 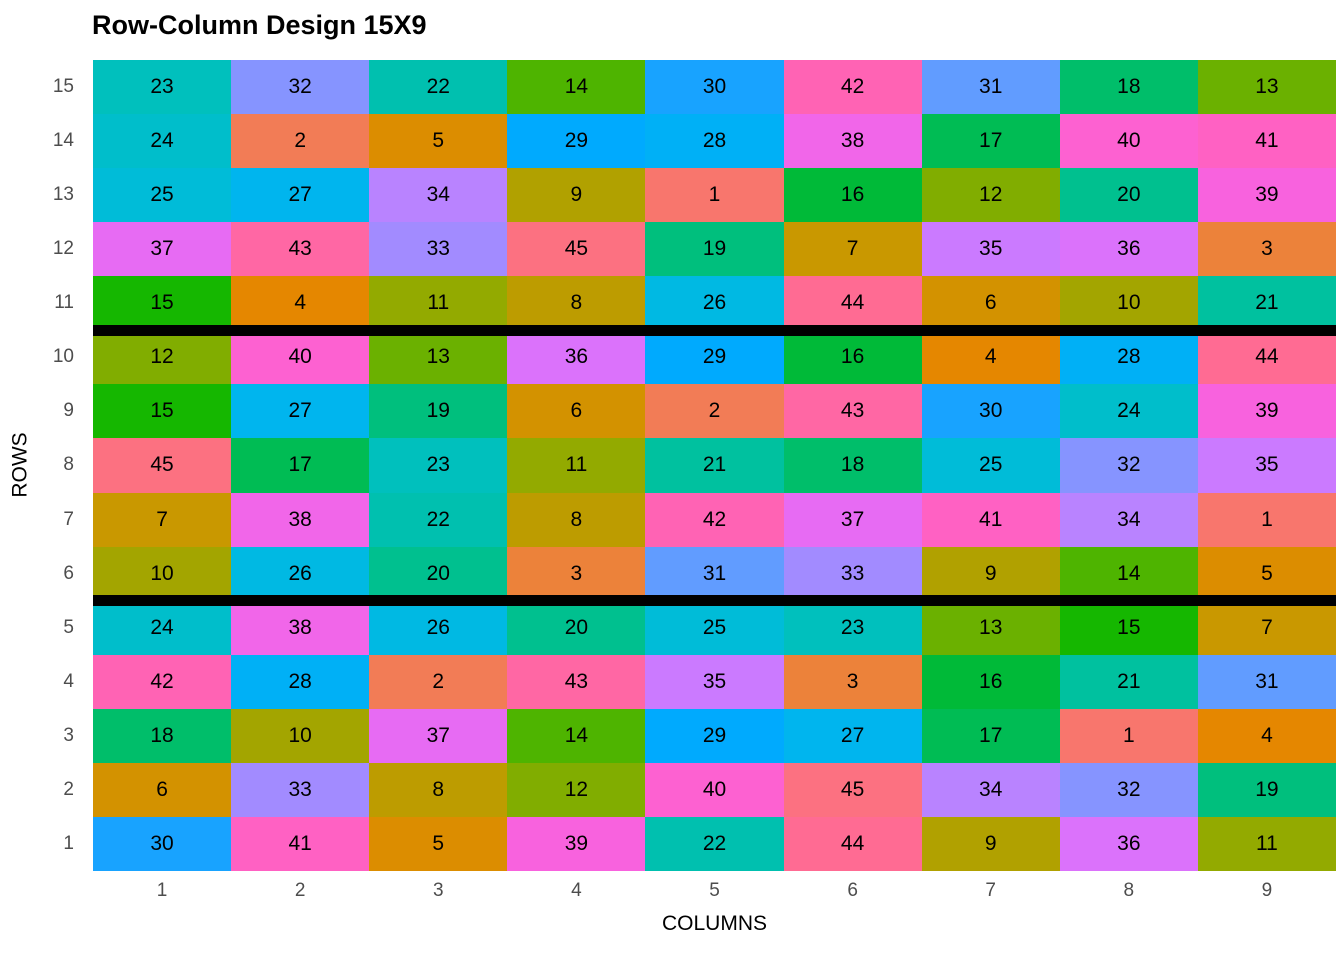 I want to click on grid-cell-r5-c8: 15, so click(x=1128, y=627).